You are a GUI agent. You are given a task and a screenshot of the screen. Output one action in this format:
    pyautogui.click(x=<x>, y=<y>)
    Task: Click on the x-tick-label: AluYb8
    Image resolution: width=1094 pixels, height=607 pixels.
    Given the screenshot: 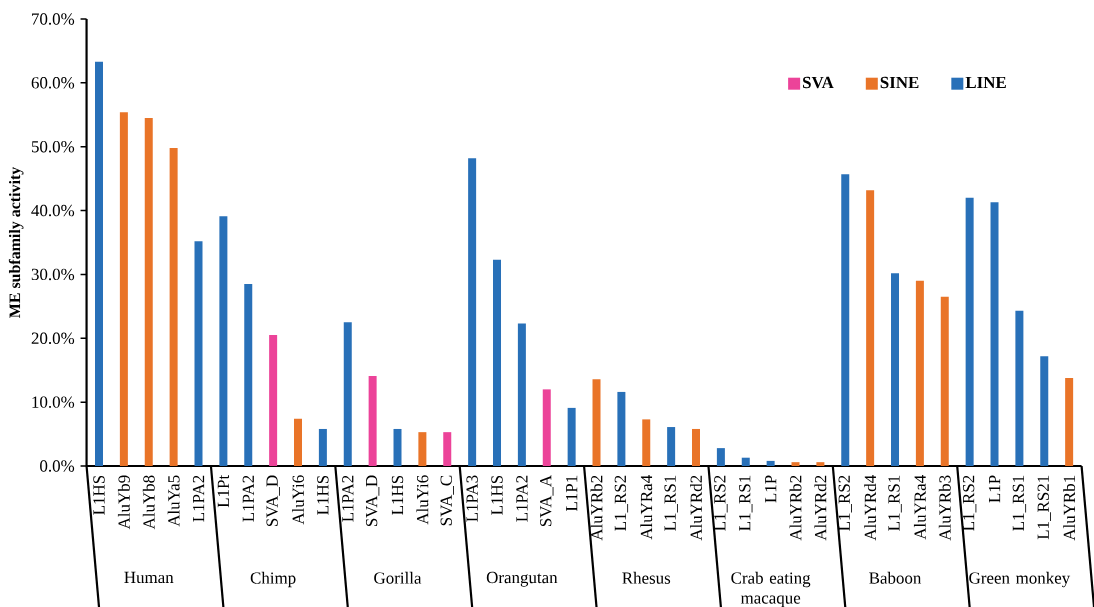 What is the action you would take?
    pyautogui.click(x=148, y=502)
    